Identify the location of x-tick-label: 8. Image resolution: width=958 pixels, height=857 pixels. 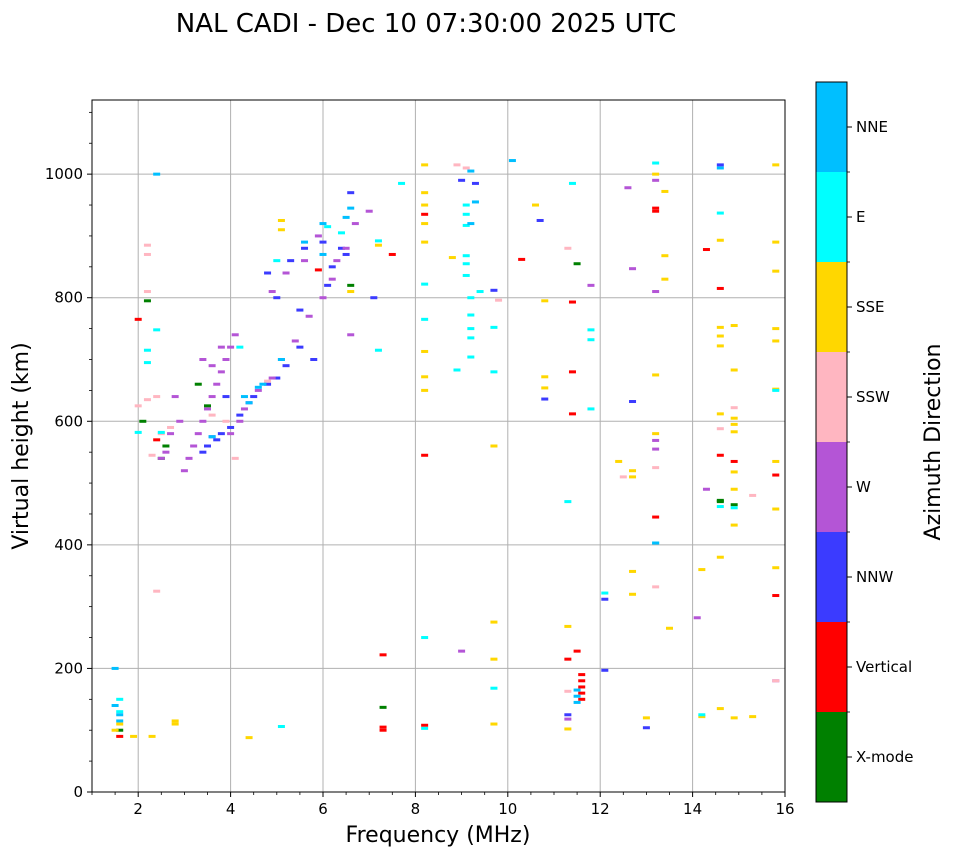
(416, 809).